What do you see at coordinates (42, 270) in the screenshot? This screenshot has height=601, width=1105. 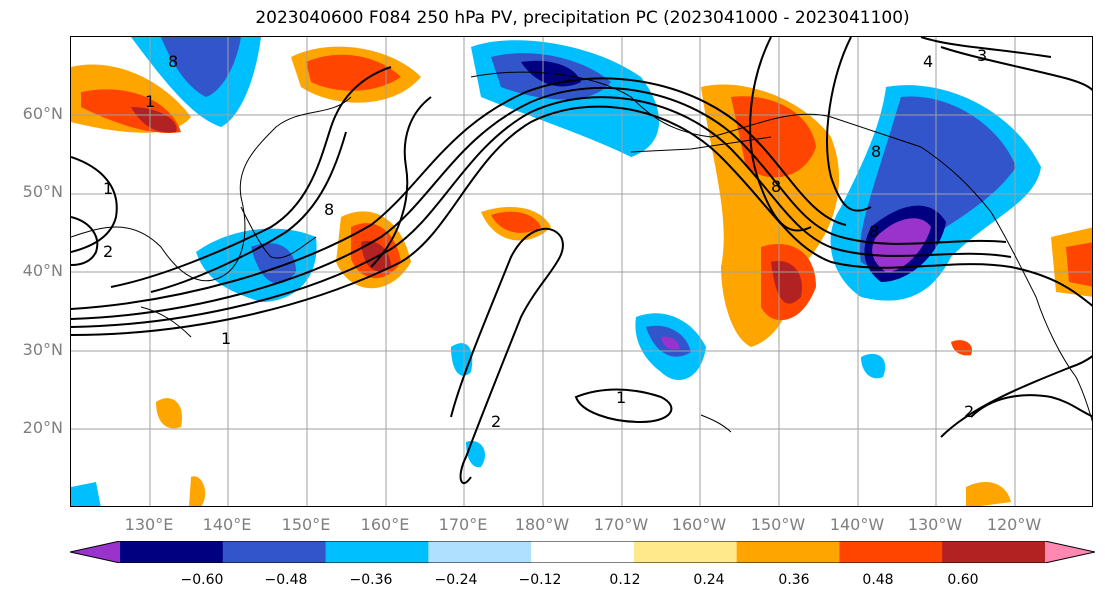 I see `lat-label: 40°N` at bounding box center [42, 270].